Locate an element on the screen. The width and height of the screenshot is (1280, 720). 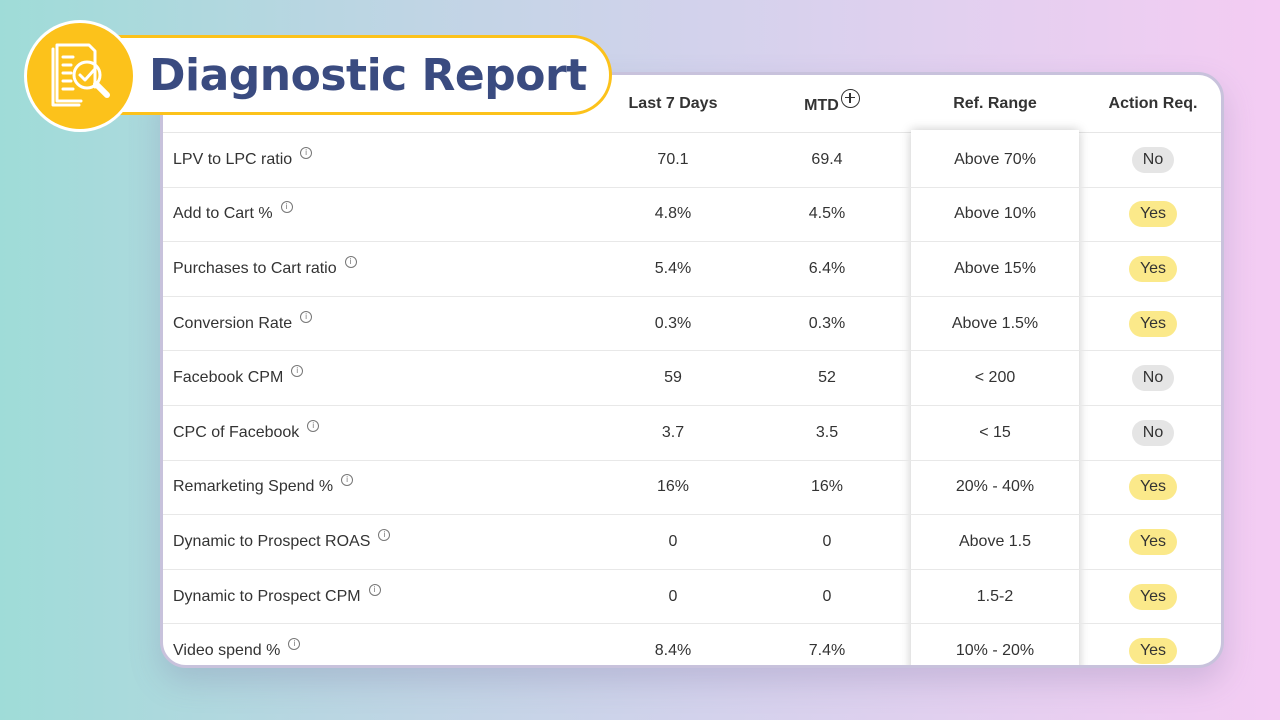
metric-name-cell: Conversion Rate i is located at coordinates (388, 324).